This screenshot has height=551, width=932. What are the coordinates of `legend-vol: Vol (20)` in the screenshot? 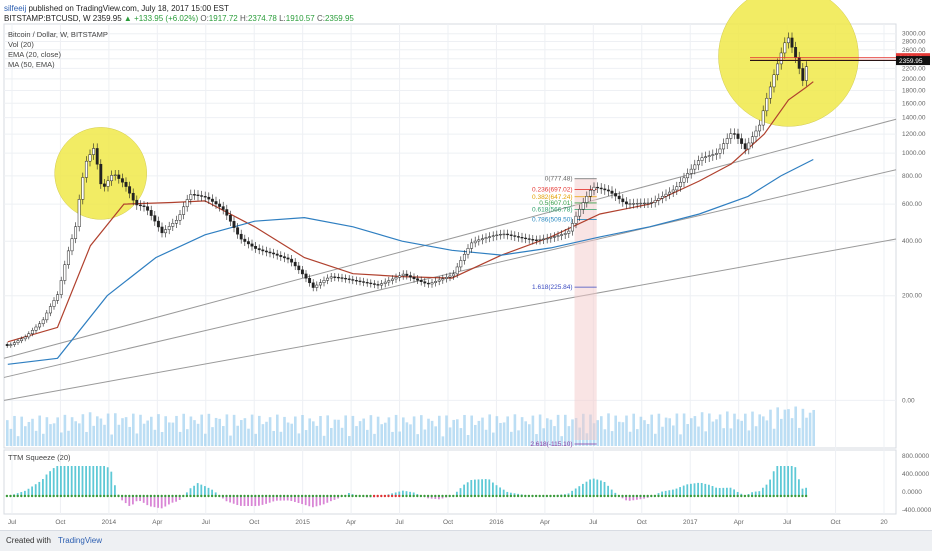 It's located at (21, 44).